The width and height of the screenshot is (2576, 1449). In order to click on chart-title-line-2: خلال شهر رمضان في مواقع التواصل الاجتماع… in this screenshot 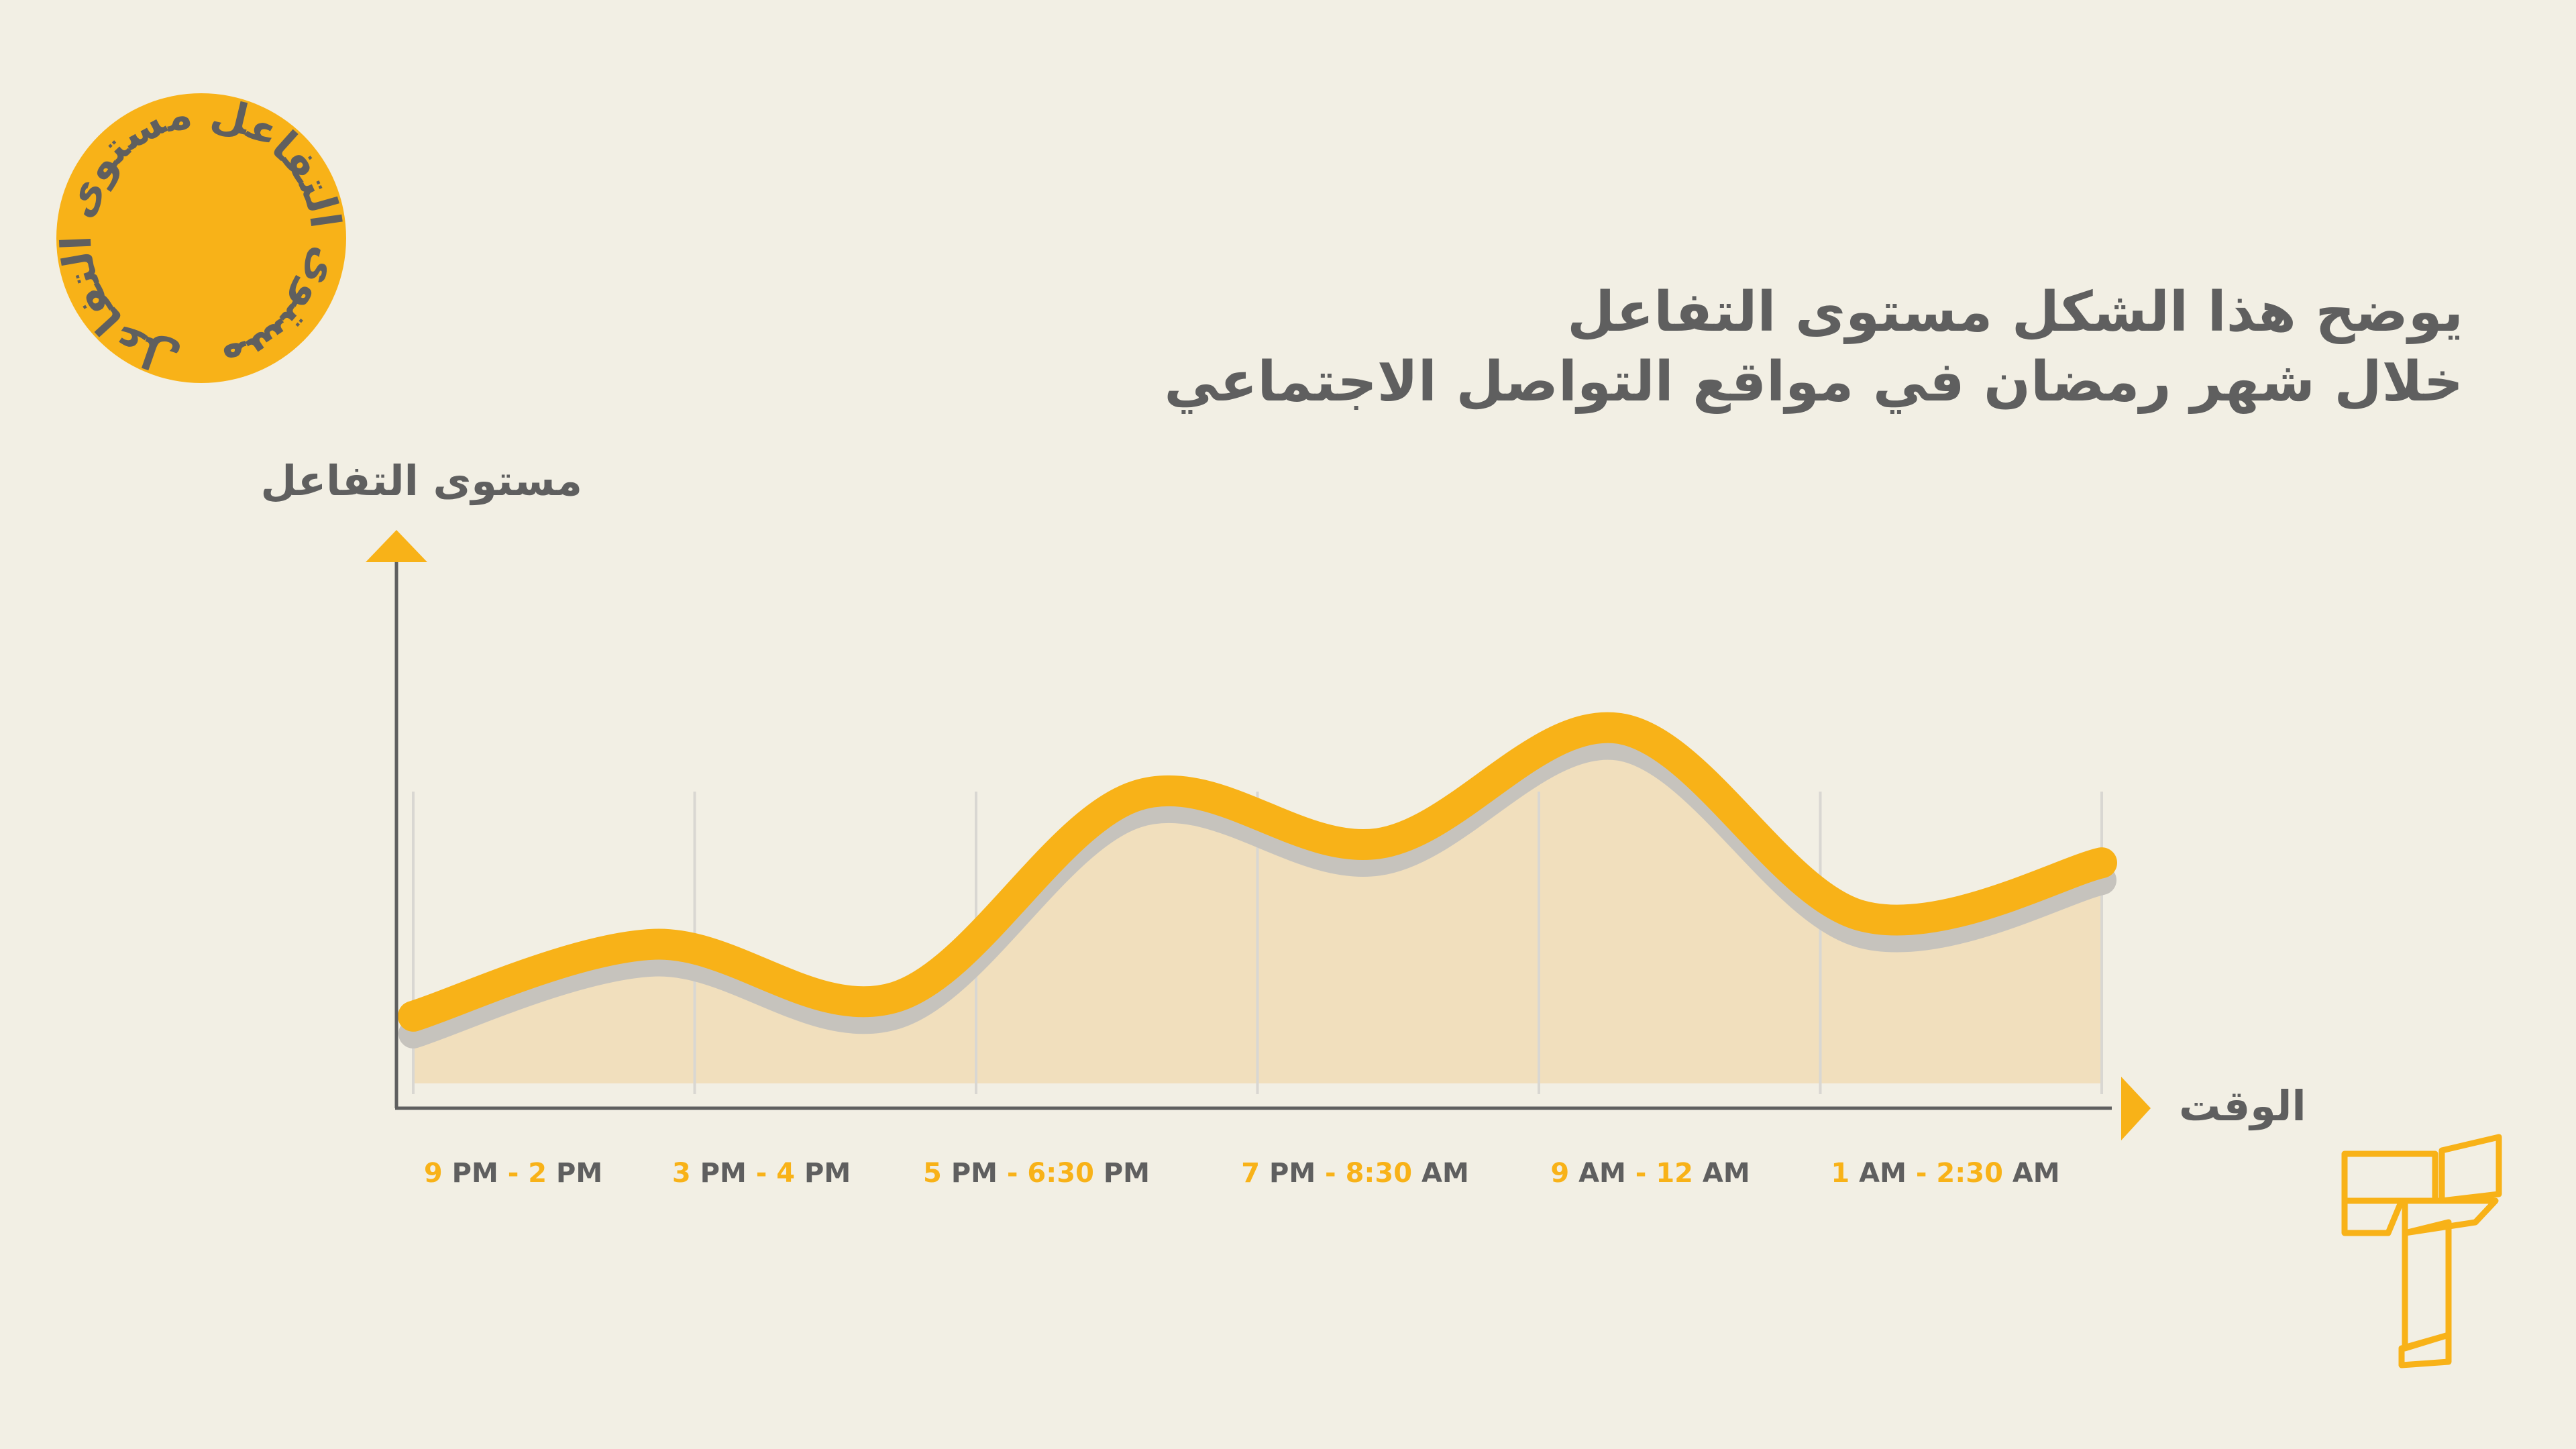, I will do `click(1813, 382)`.